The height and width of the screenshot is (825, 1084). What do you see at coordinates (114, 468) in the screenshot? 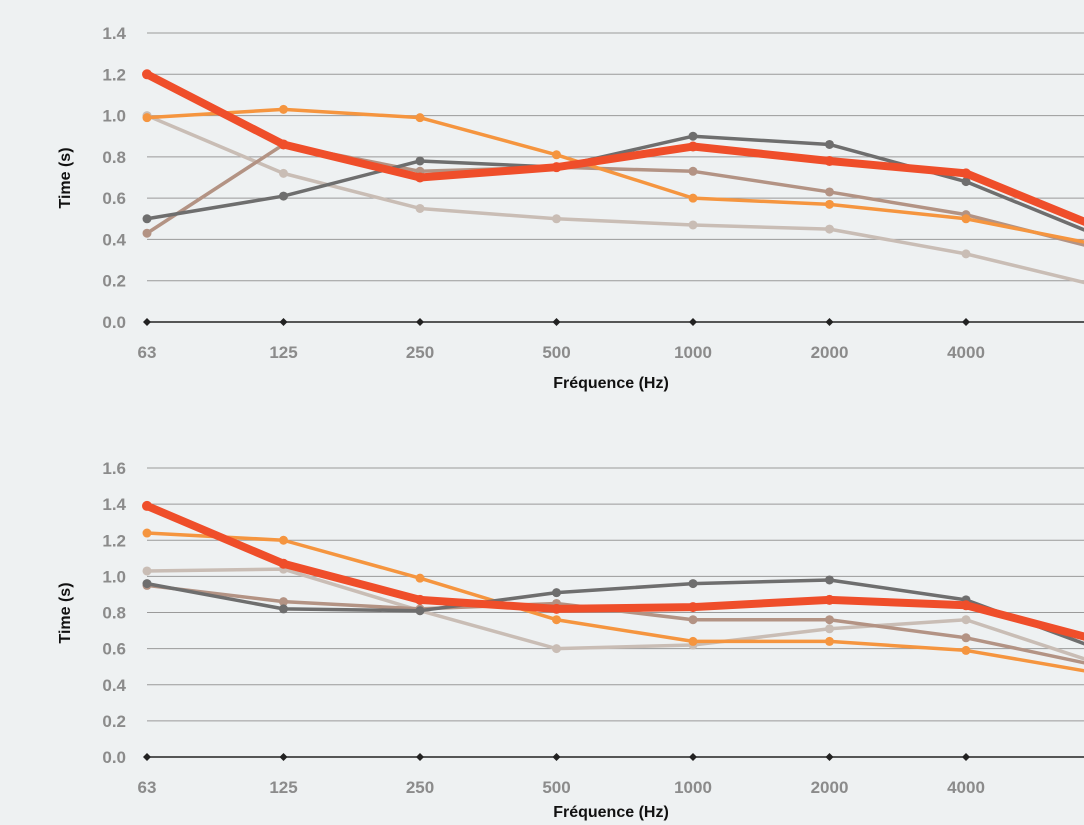
I see `y-tick-label: 1.6` at bounding box center [114, 468].